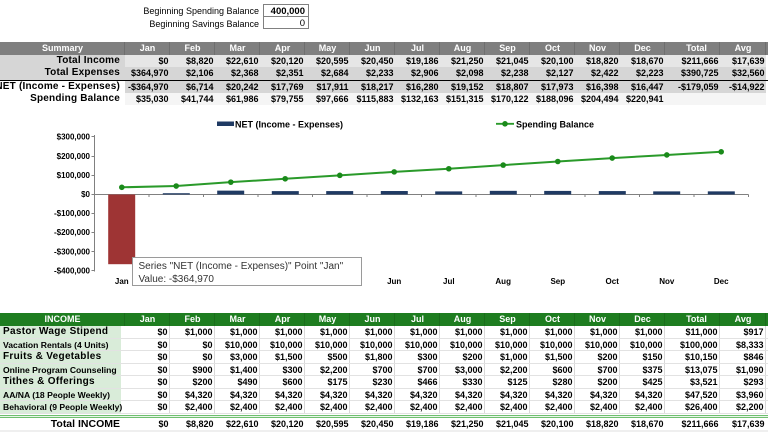  I want to click on svg-text: Jan, so click(122, 281).